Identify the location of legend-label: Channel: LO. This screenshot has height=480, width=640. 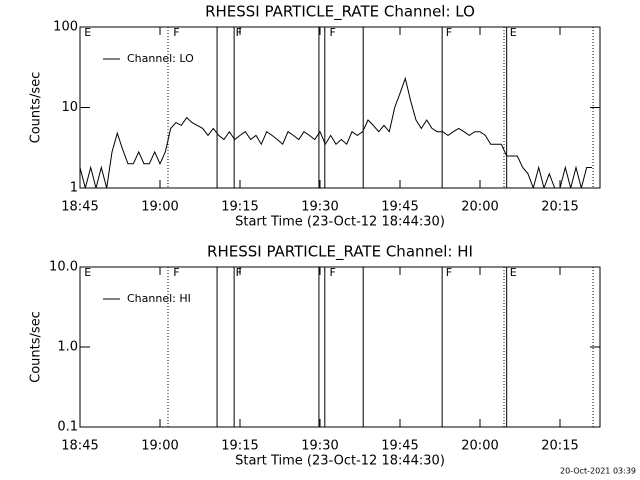
(160, 58).